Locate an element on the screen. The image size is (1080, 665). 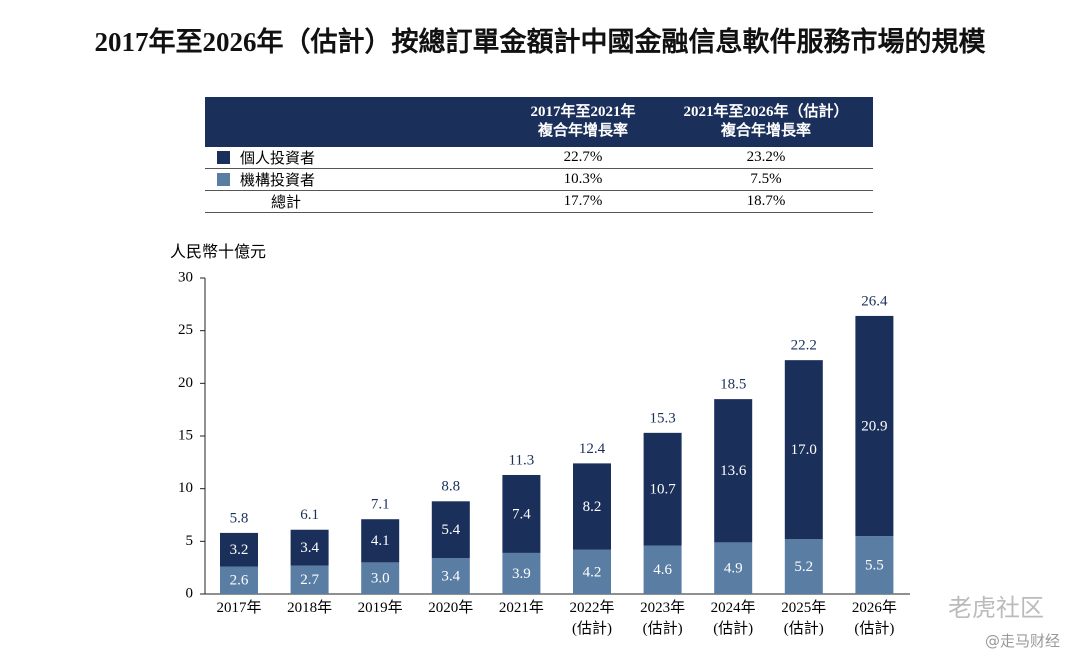
watermark-account: @走马财经 is located at coordinates (1023, 641).